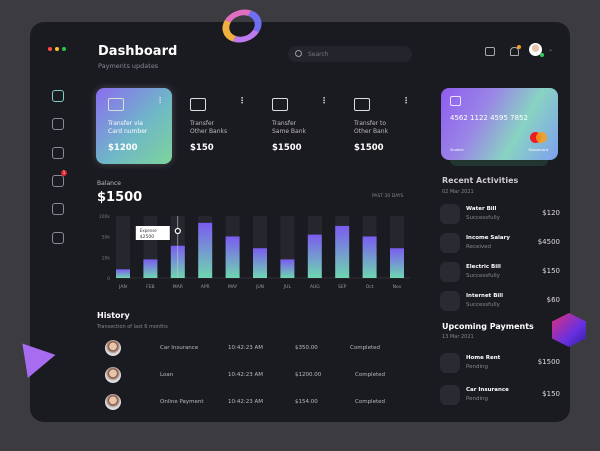  Describe the element at coordinates (109, 183) in the screenshot. I see `balance-label: Balance` at that location.